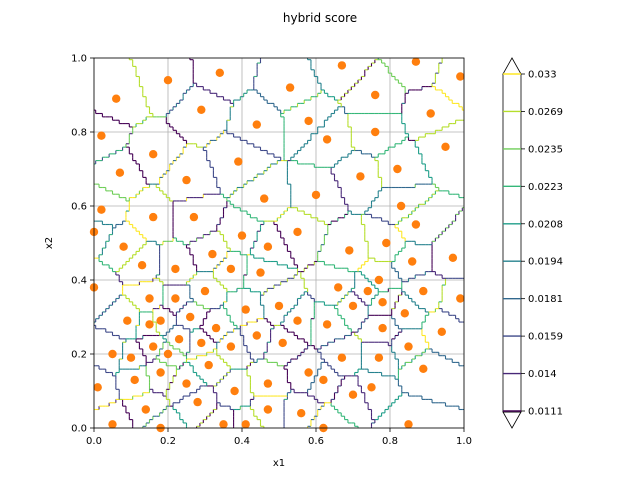 This screenshot has height=480, width=640. What do you see at coordinates (79, 281) in the screenshot?
I see `y-tick-label: 0.4` at bounding box center [79, 281].